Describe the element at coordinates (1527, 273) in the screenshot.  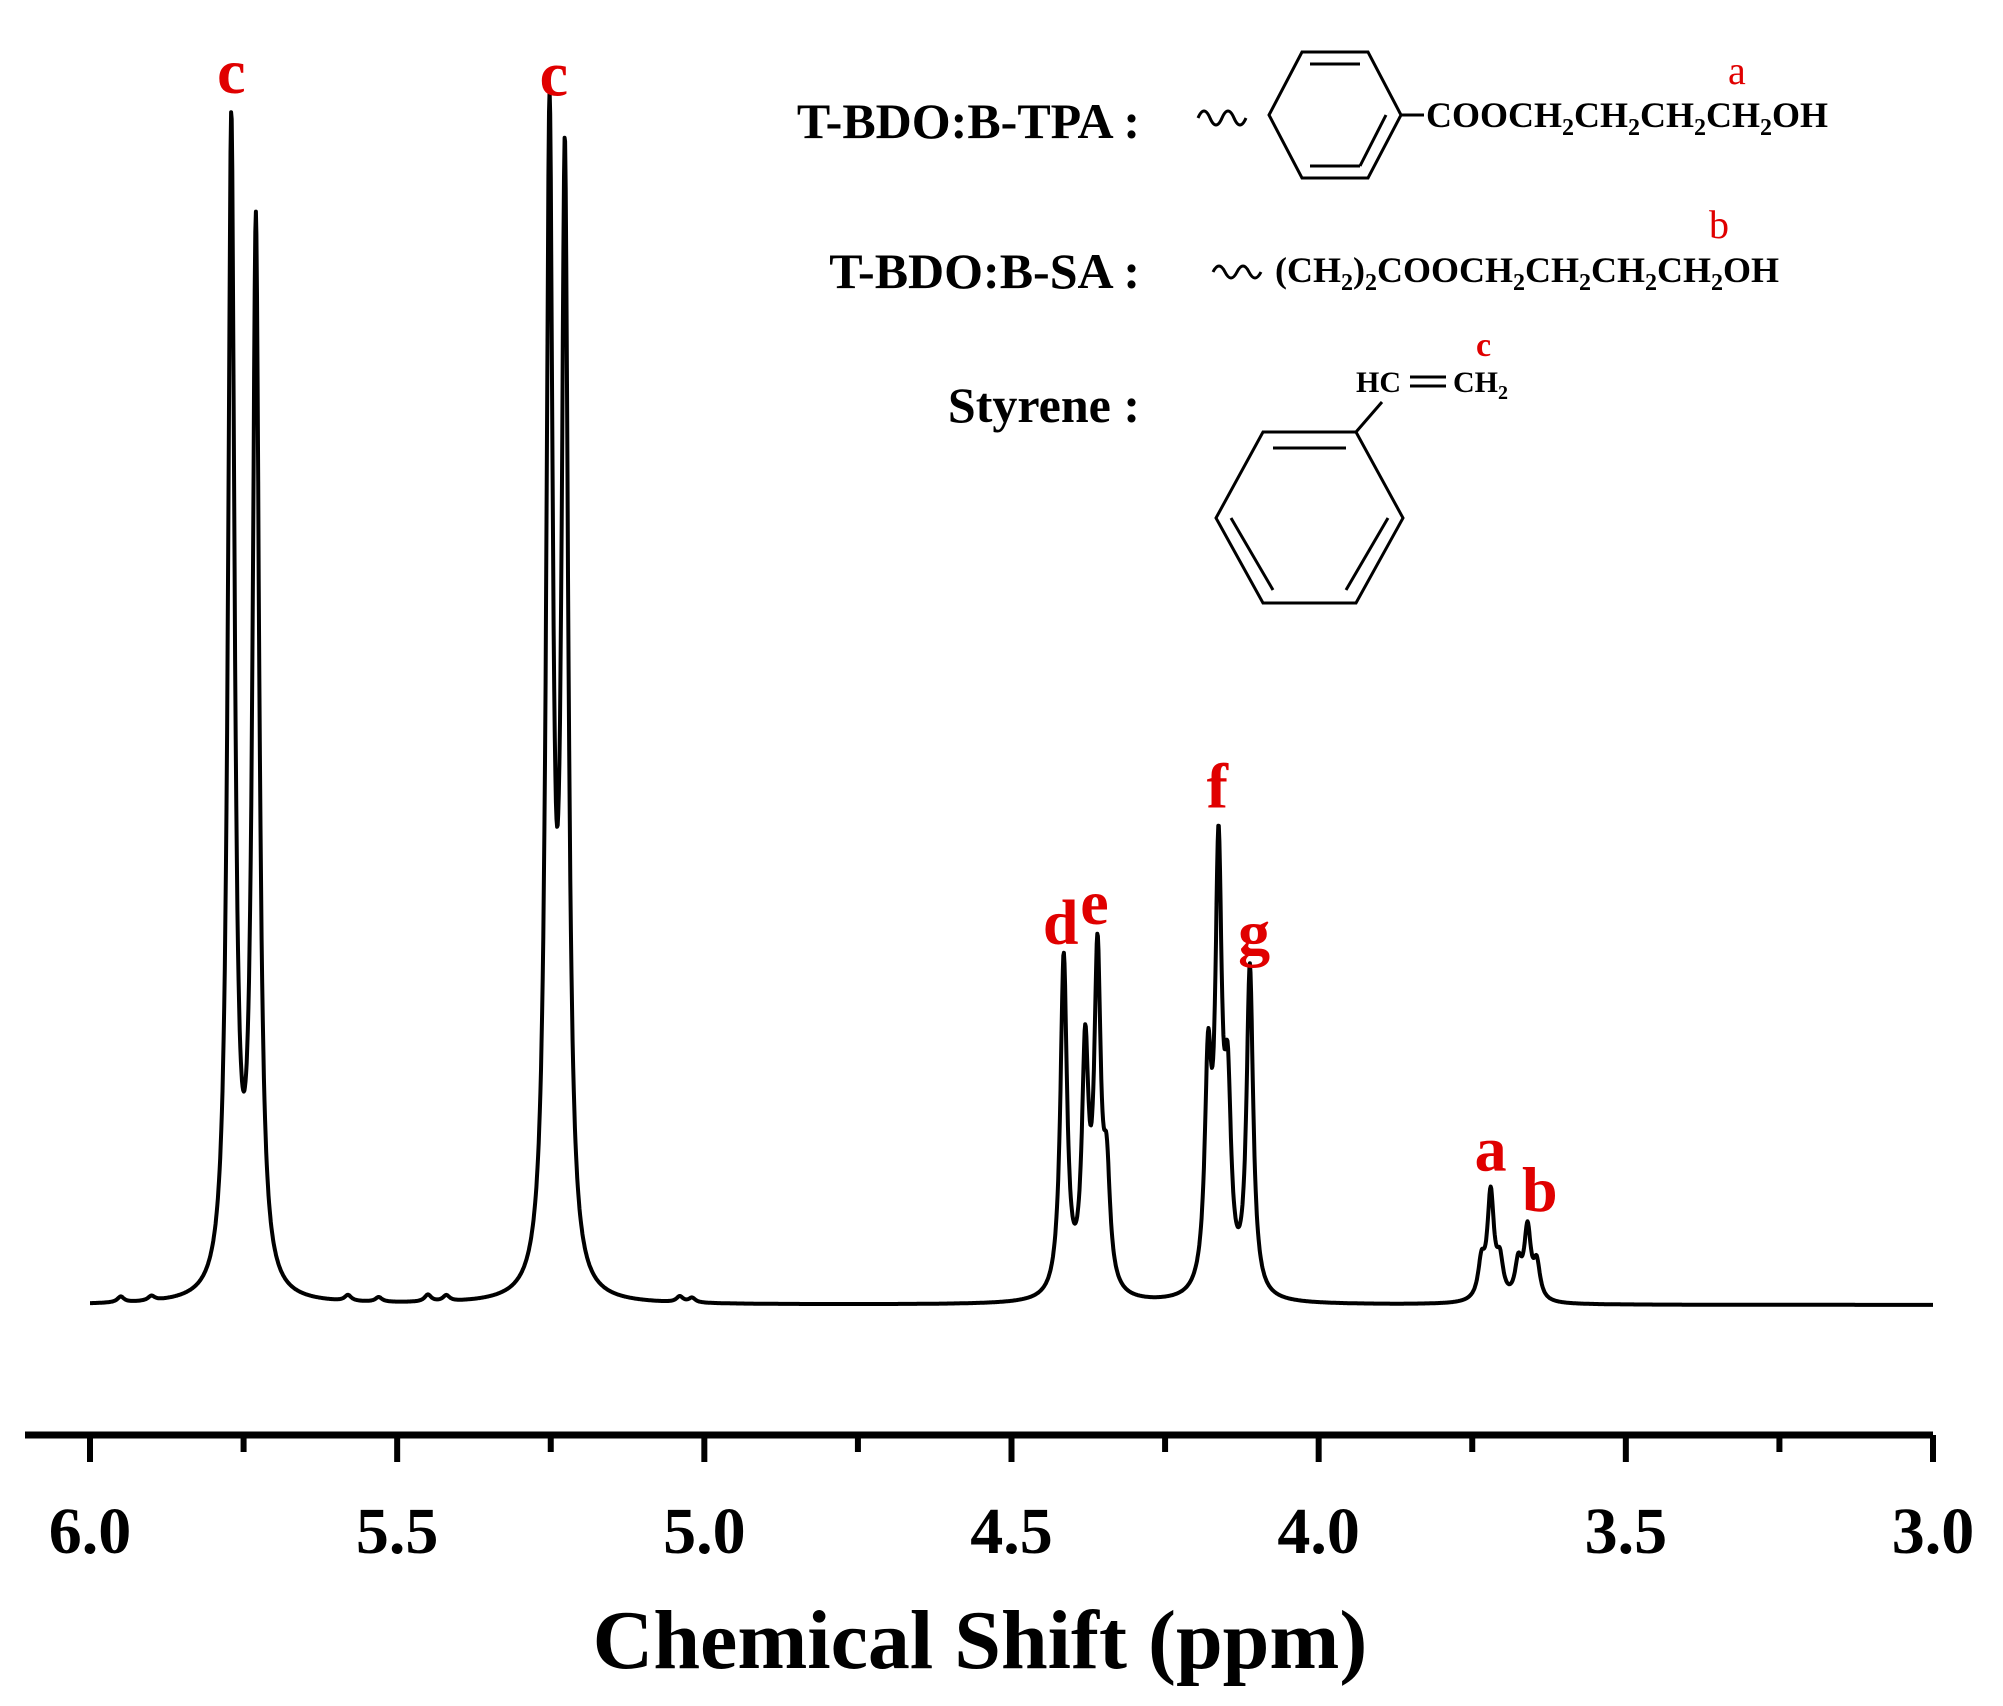
I see `formula-tbdo-bsa: (CH2)2COOCH2CH2CH2CH2OH` at that location.